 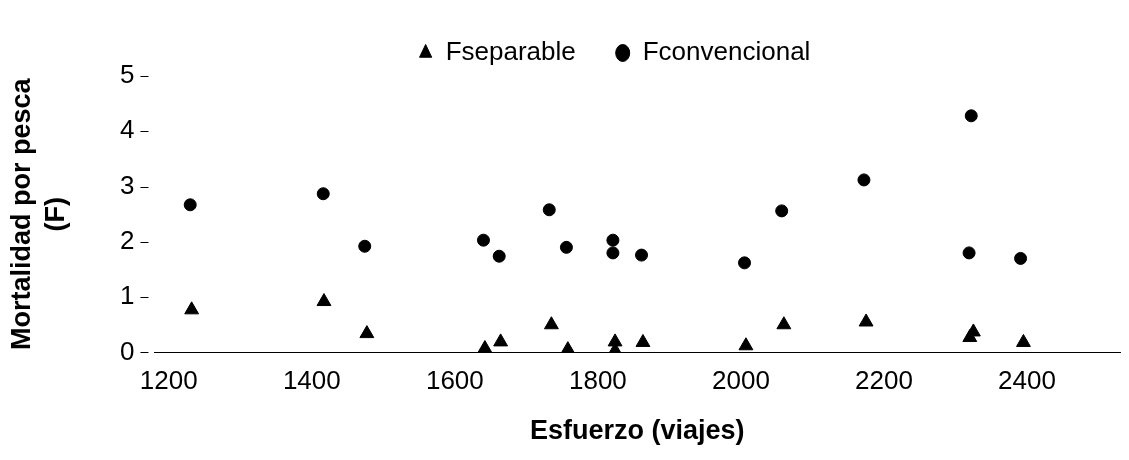 What do you see at coordinates (38, 213) in the screenshot?
I see `y-axis-title: Mortalidad por pesca (F)` at bounding box center [38, 213].